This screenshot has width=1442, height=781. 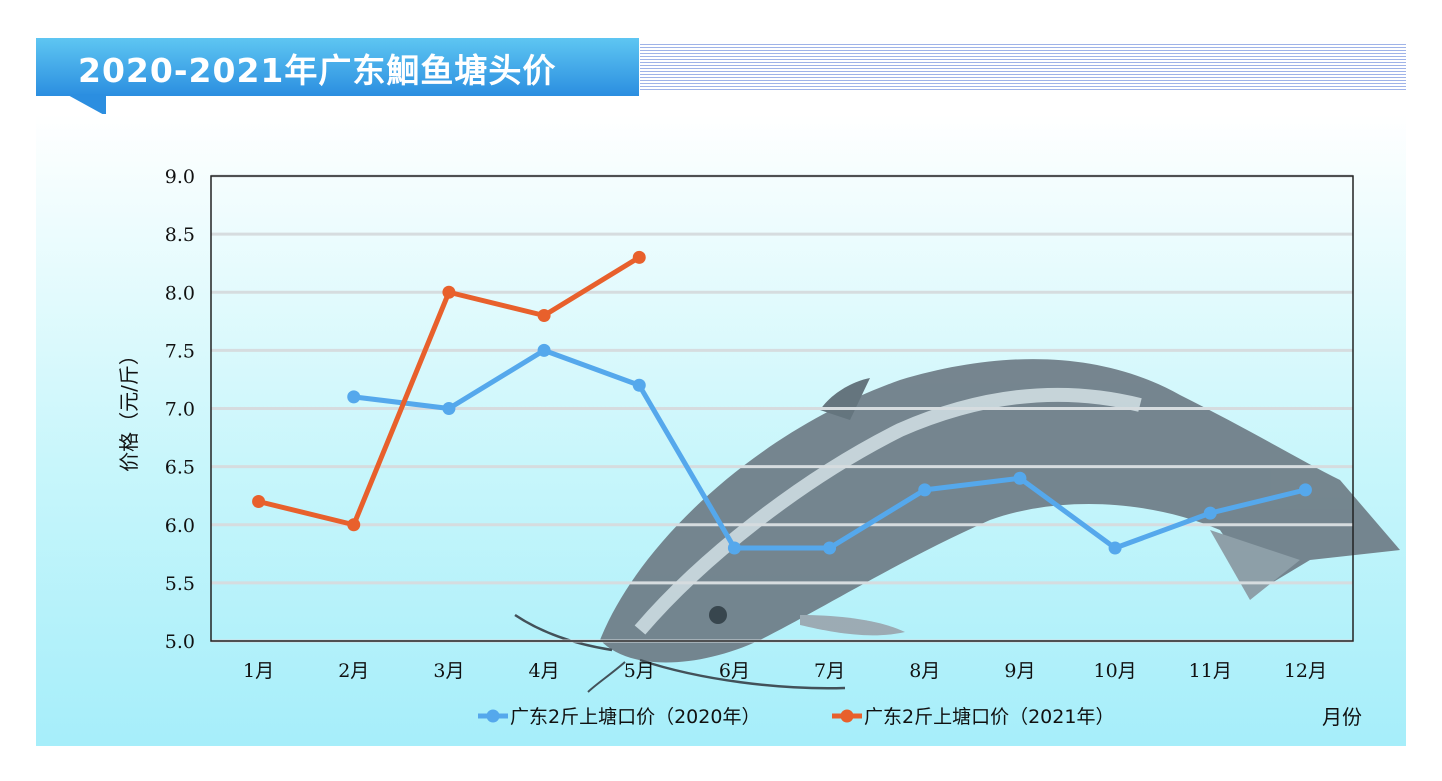 What do you see at coordinates (180, 642) in the screenshot?
I see `y-tick-label: 5.0` at bounding box center [180, 642].